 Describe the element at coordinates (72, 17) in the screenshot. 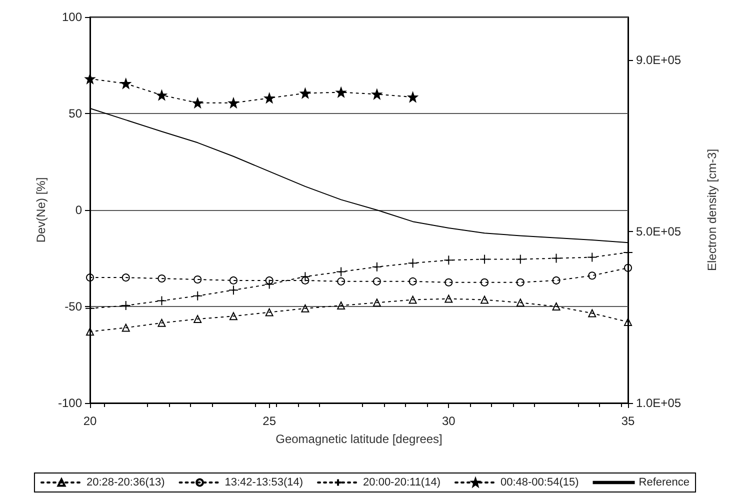

I see `y-tick-label: 100` at that location.